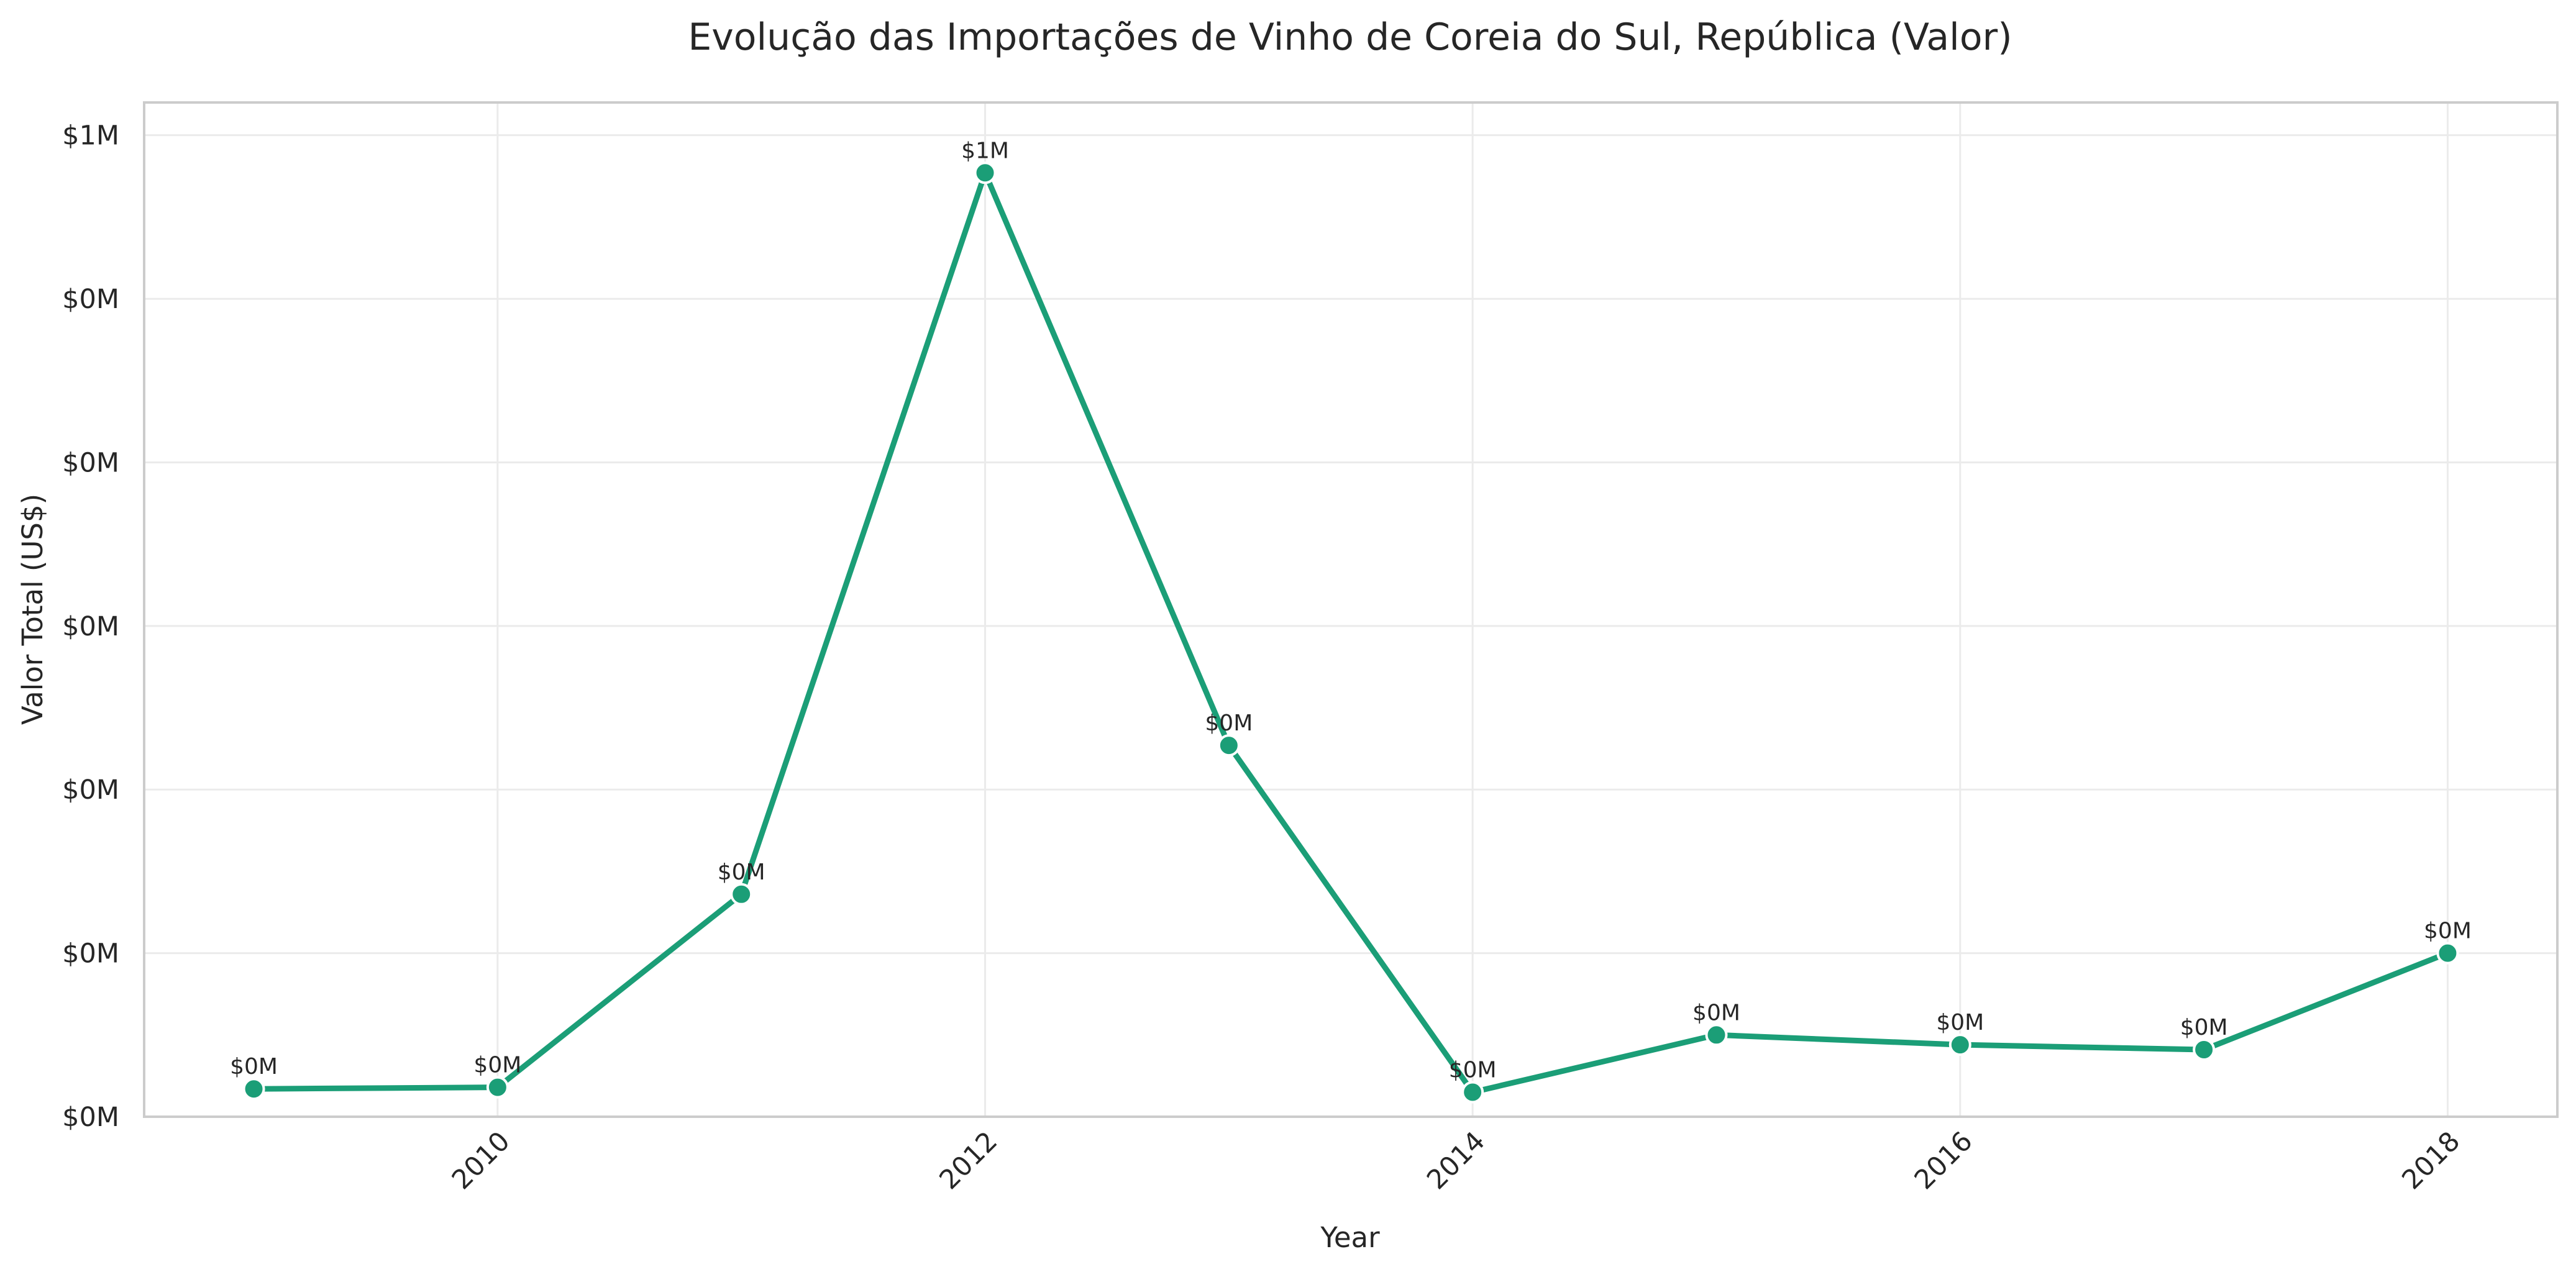  I want to click on x-tick-label: 2018, so click(2431, 1160).